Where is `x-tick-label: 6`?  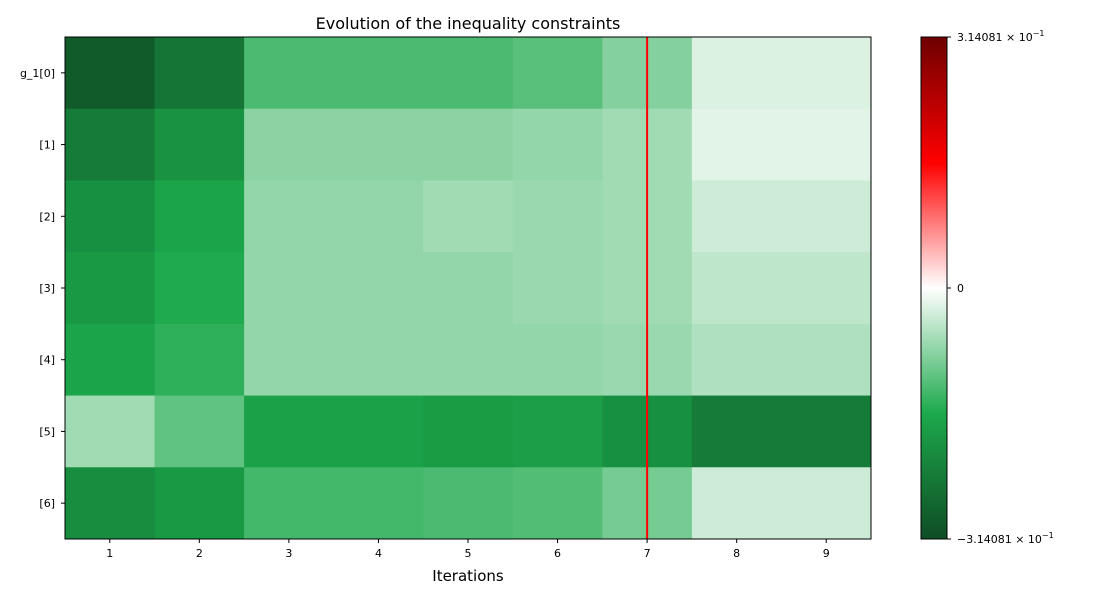
x-tick-label: 6 is located at coordinates (557, 553).